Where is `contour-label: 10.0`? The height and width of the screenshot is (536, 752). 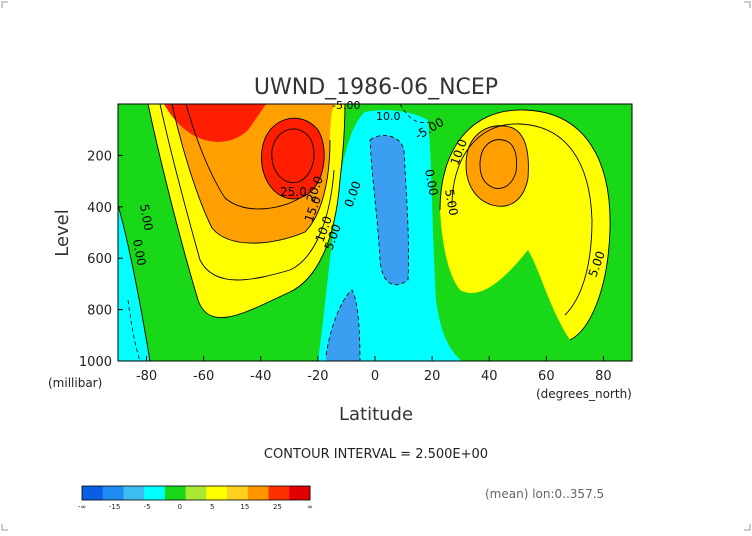
contour-label: 10.0 is located at coordinates (388, 116).